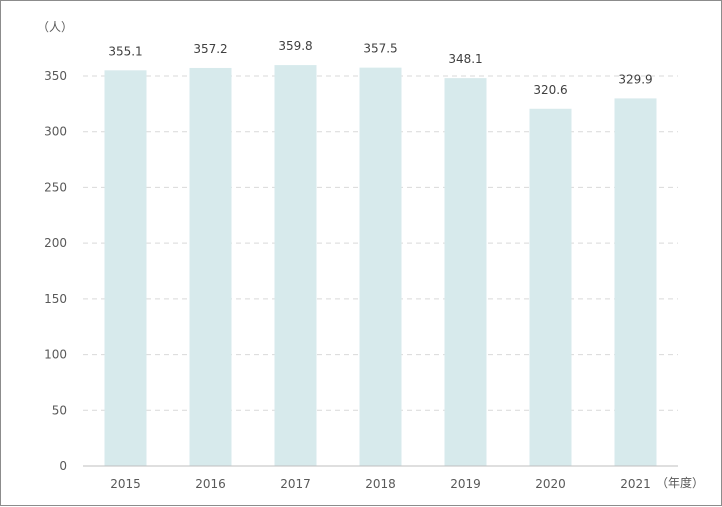 The width and height of the screenshot is (722, 507). Describe the element at coordinates (55, 299) in the screenshot. I see `y-tick-label: 150` at that location.